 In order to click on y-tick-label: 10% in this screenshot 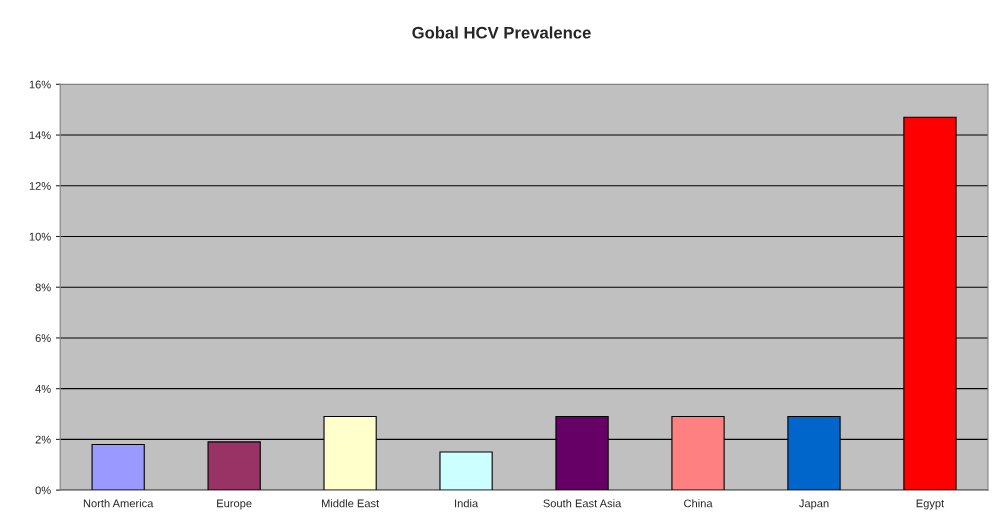, I will do `click(40, 236)`.